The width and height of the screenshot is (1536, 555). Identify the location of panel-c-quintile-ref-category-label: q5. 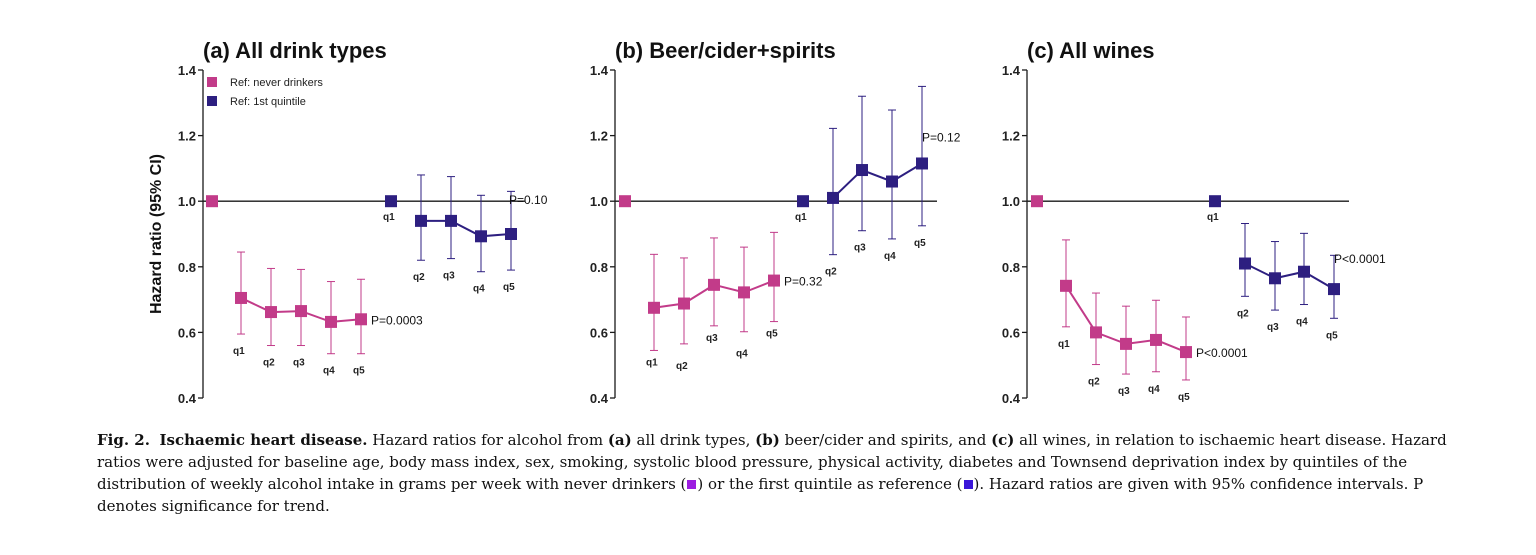
(1332, 335).